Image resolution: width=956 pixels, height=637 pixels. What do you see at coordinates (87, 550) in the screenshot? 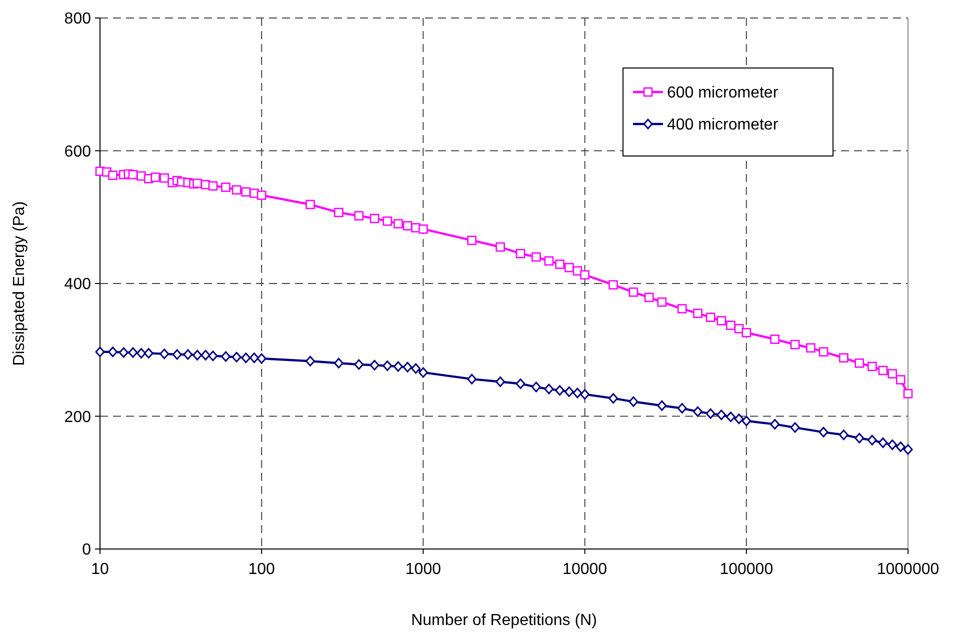
I see `y-tick-label: 0` at bounding box center [87, 550].